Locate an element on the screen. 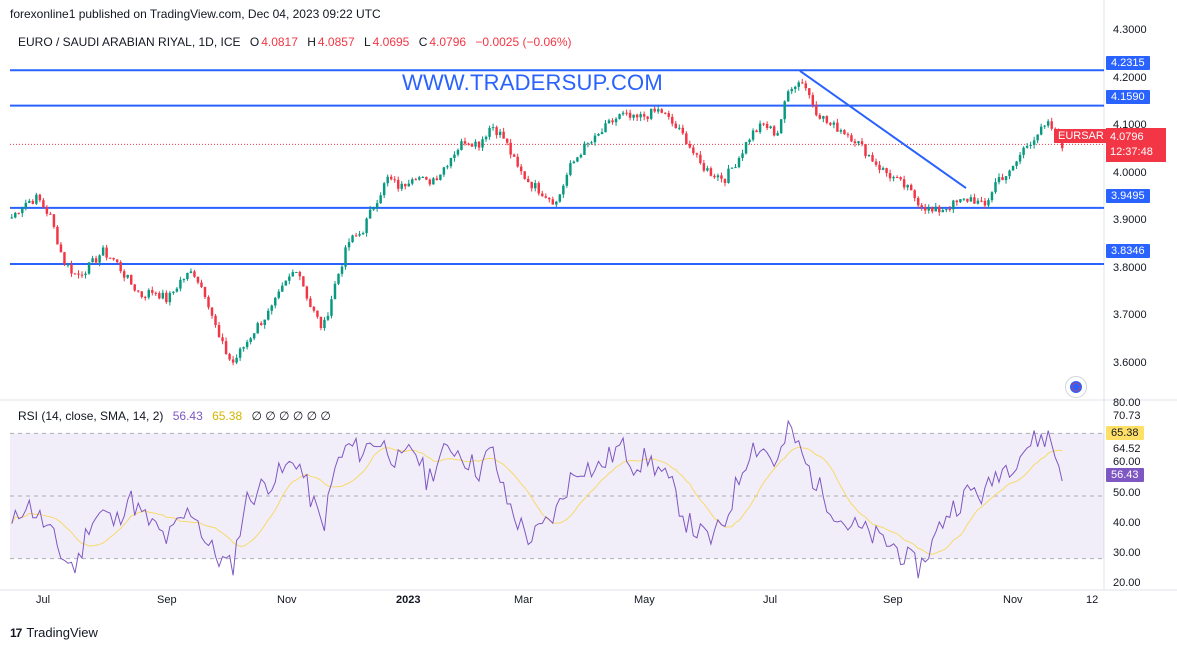  last-price: 4.0796 is located at coordinates (1127, 137).